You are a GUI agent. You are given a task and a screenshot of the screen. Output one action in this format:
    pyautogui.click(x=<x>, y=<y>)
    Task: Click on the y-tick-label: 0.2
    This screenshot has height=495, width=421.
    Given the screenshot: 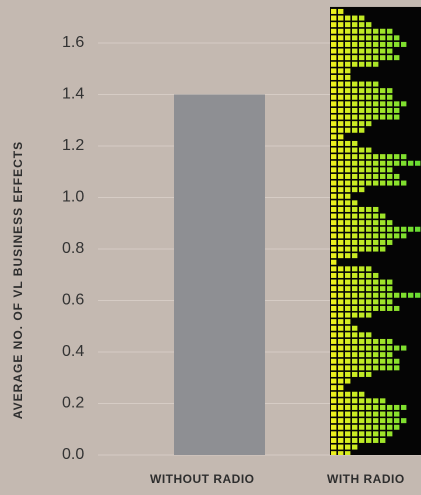 What is the action you would take?
    pyautogui.click(x=73, y=403)
    